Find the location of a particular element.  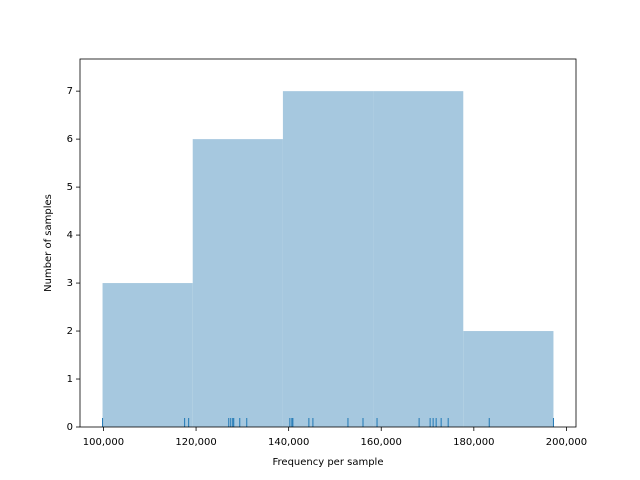

x-axis-label: Frequency per sample is located at coordinates (328, 462).